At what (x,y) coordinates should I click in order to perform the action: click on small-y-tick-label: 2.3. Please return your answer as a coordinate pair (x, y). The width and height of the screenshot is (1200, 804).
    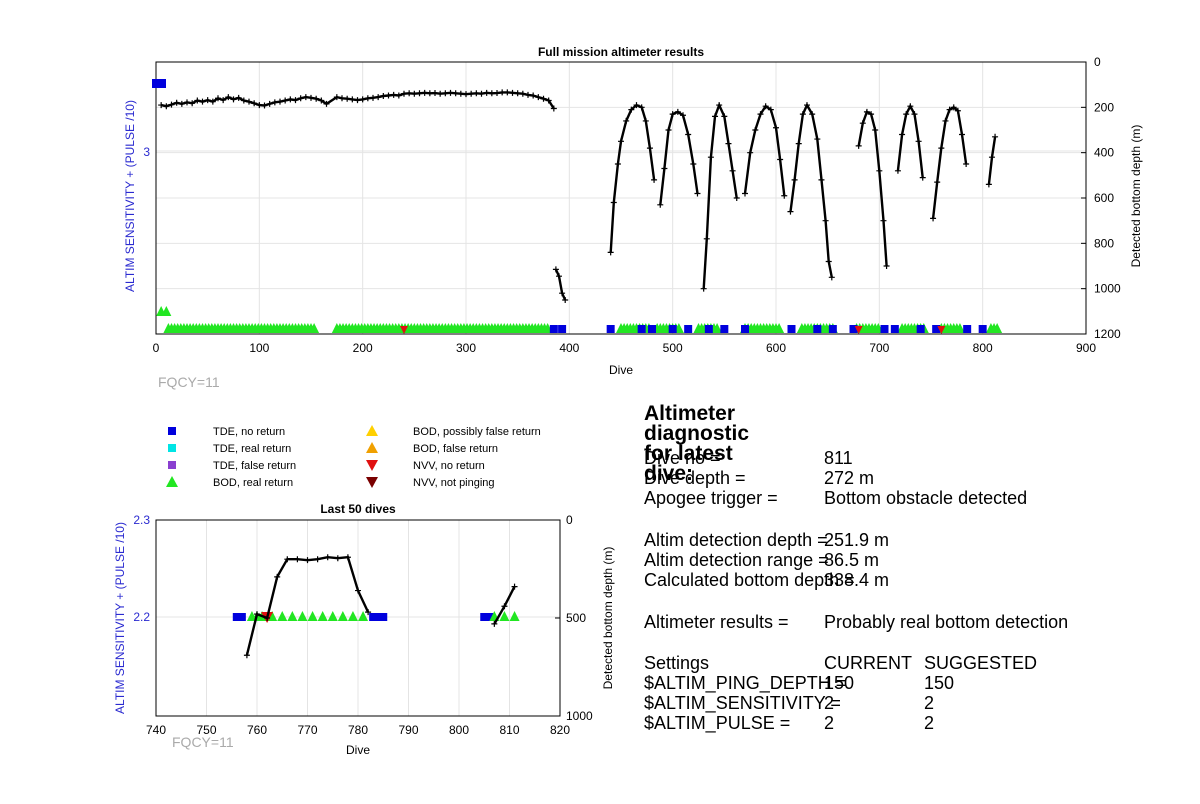
    Looking at the image, I should click on (141, 520).